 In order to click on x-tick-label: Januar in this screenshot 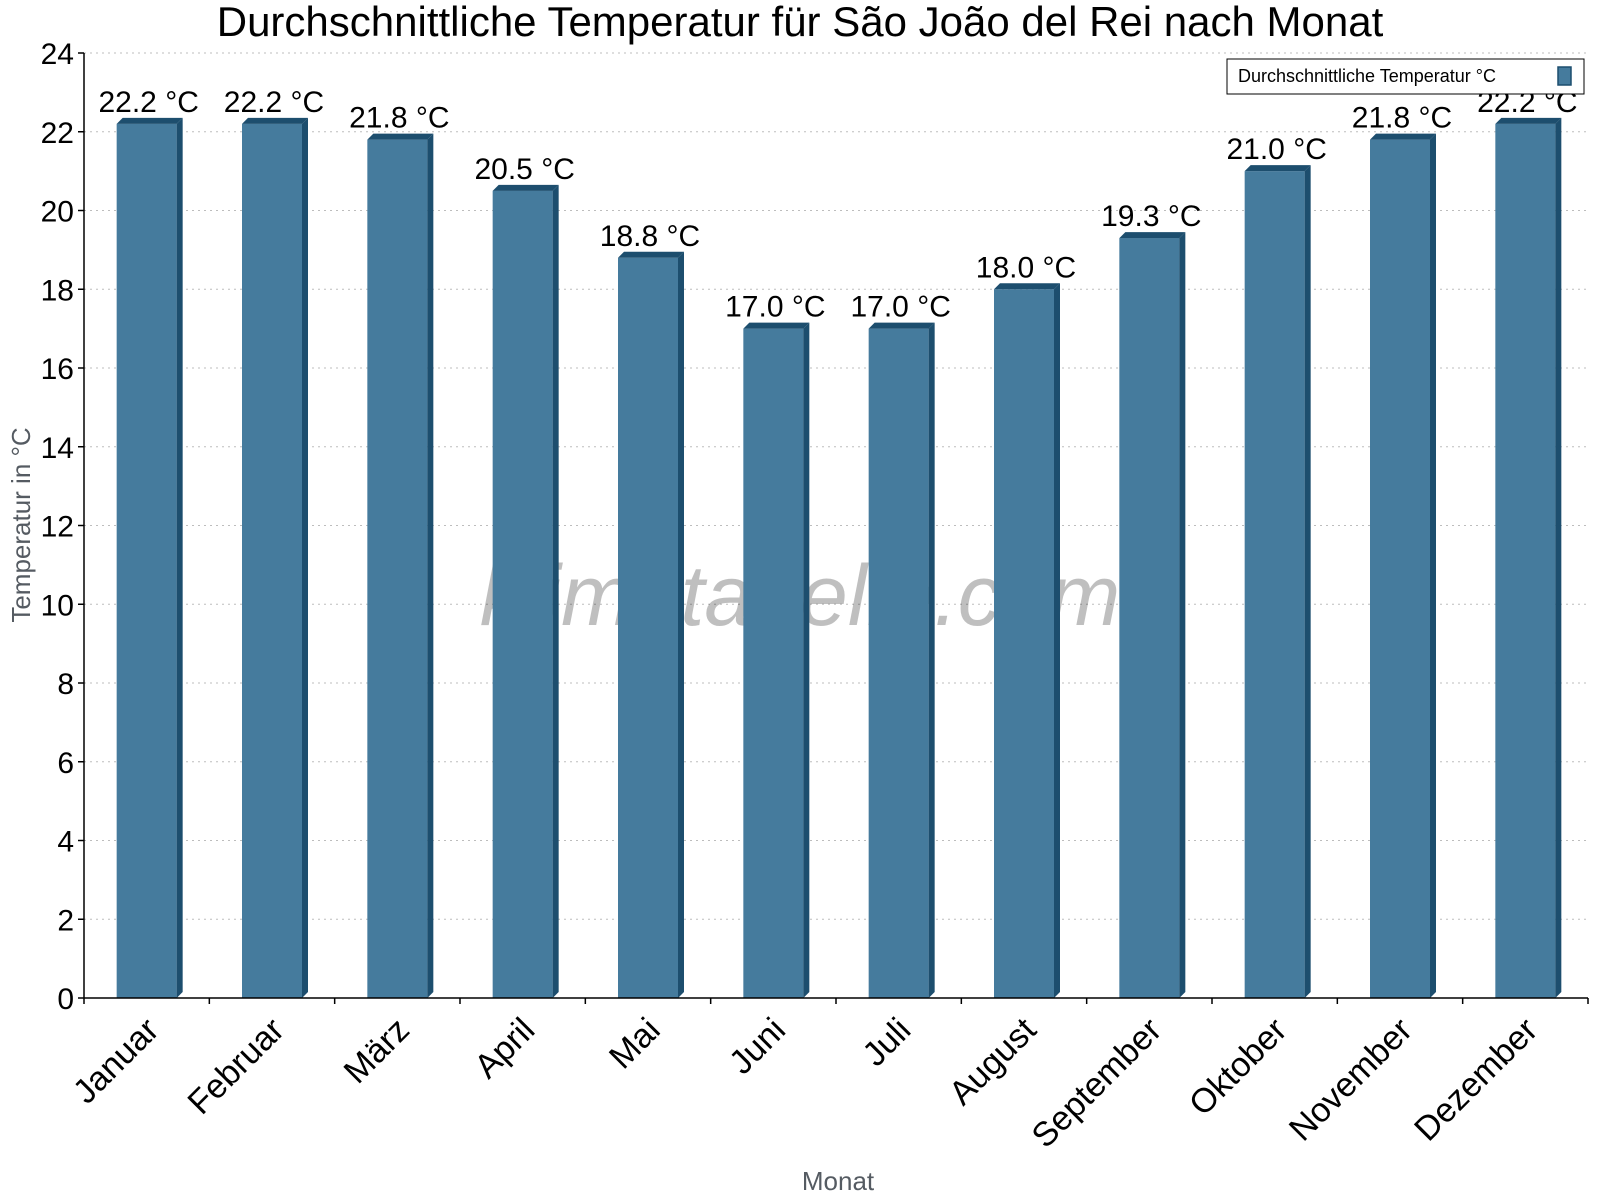, I will do `click(116, 1061)`.